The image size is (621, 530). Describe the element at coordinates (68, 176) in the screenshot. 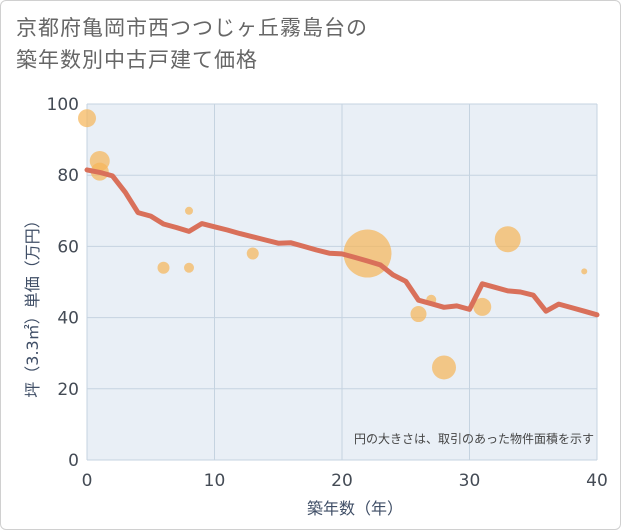

I see `y-tick-label: 80` at that location.